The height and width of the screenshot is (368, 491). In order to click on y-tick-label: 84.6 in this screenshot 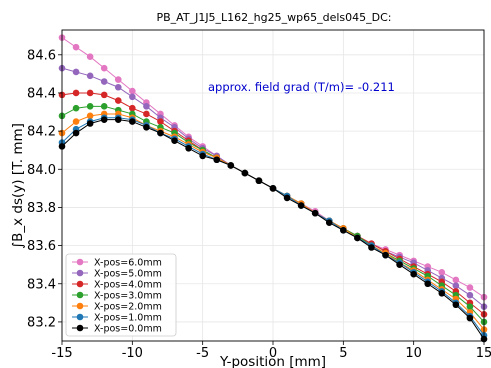, I will do `click(41, 55)`.